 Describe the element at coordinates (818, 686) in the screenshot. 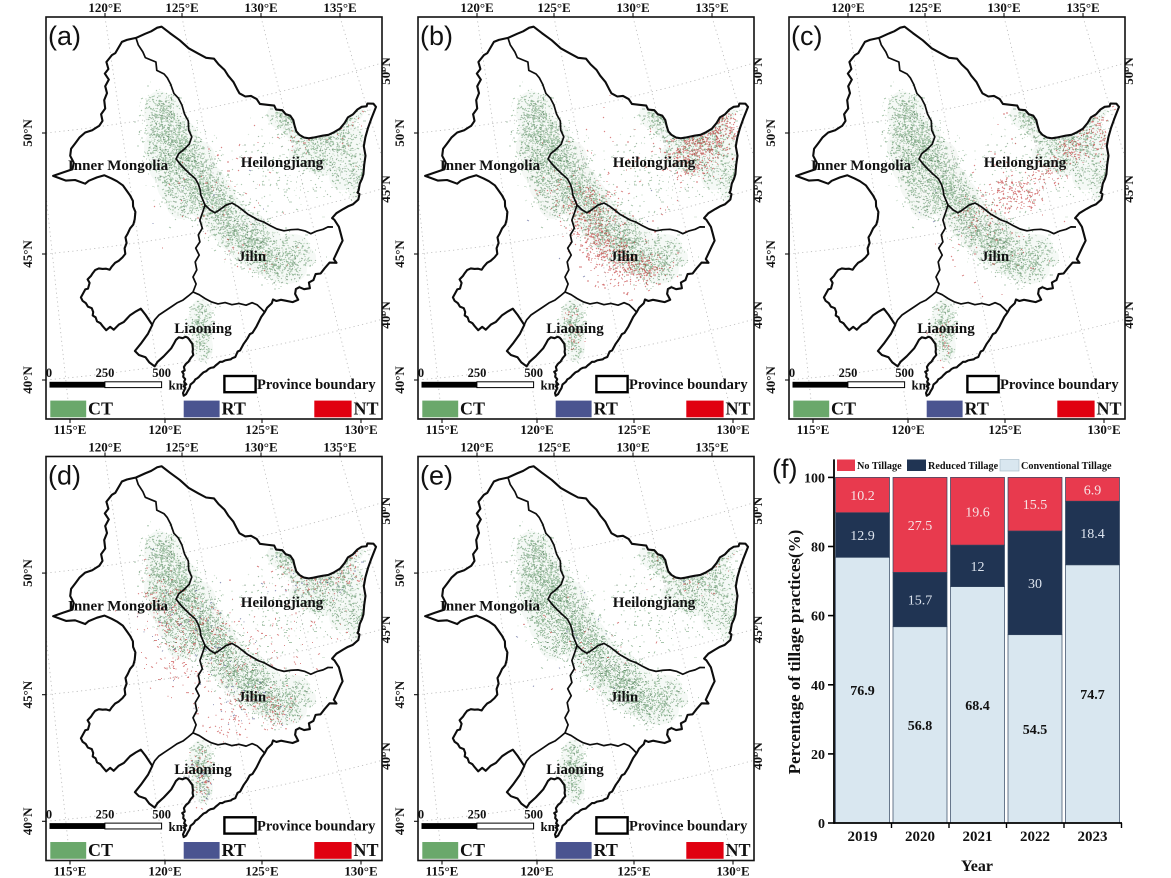

I see `svg-text: 40` at that location.